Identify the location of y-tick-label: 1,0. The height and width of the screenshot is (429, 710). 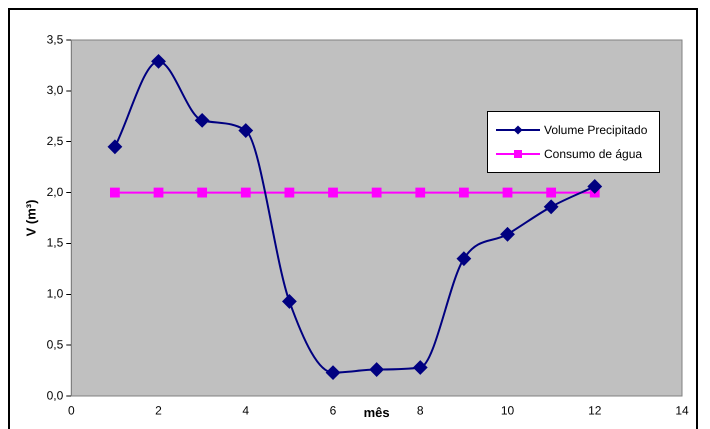
(55, 293).